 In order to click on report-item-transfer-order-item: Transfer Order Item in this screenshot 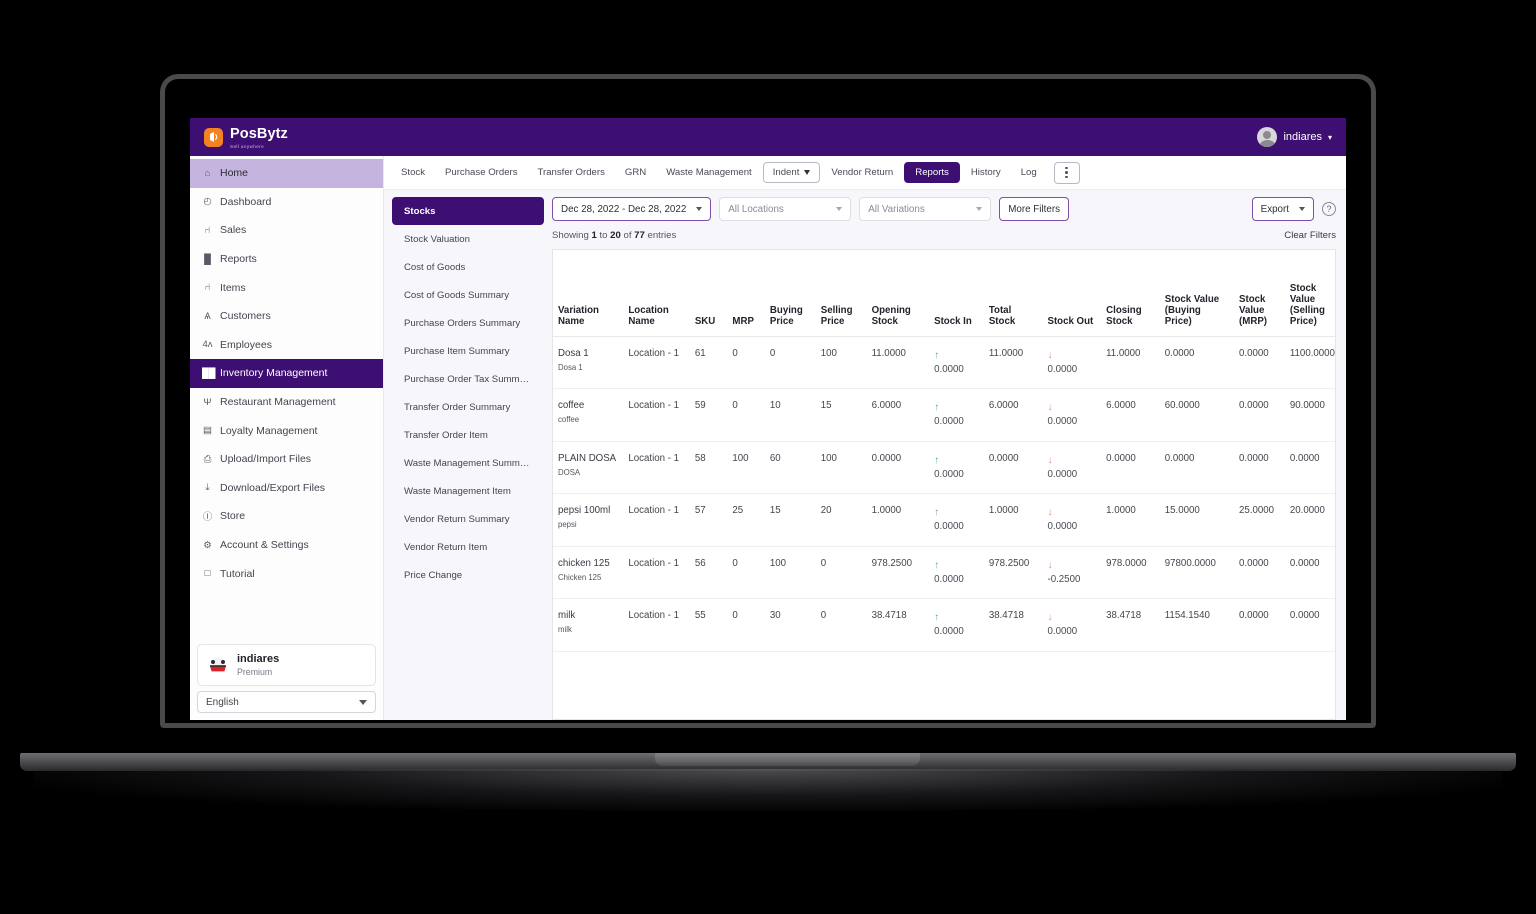, I will do `click(446, 435)`.